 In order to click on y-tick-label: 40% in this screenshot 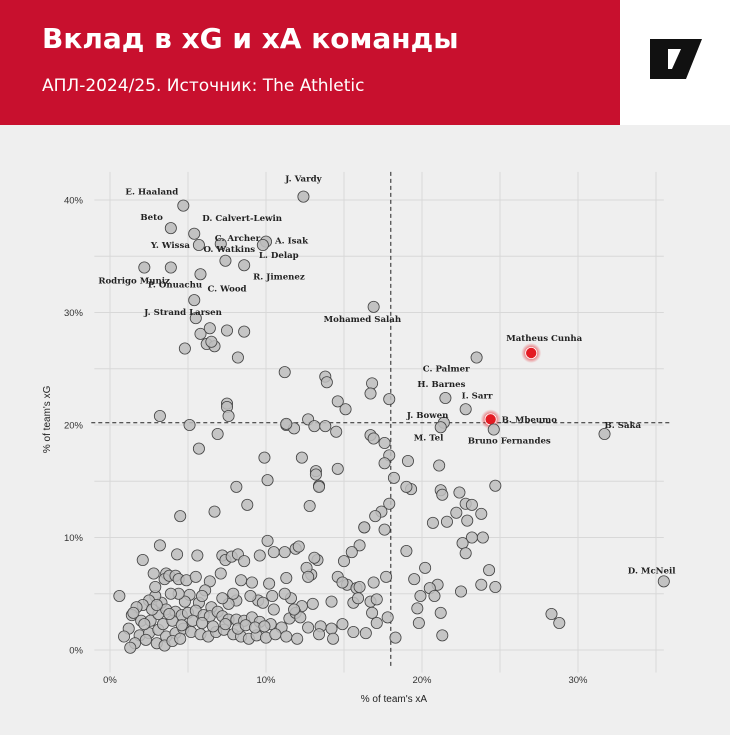, I will do `click(74, 201)`.